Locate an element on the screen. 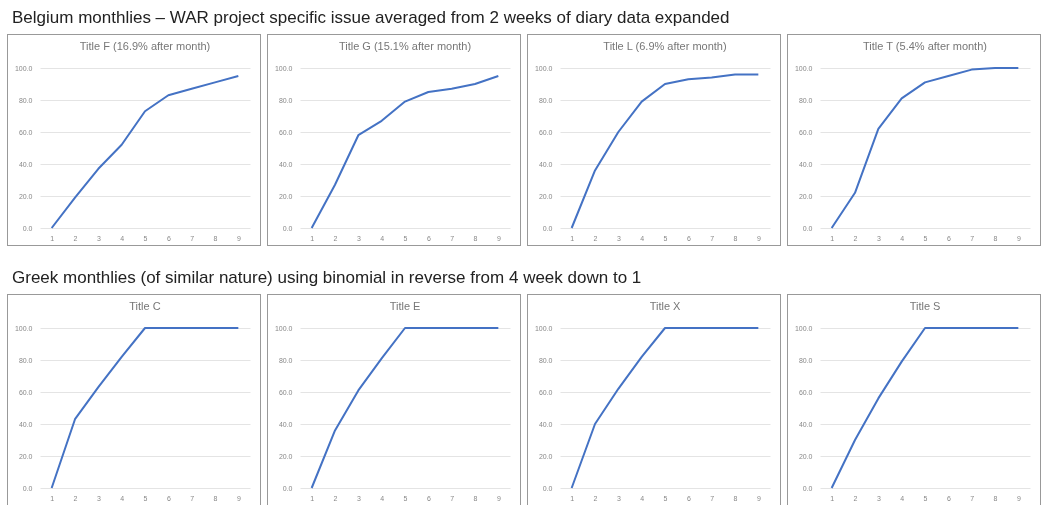  chart-title: Title F (16.9% after month) is located at coordinates (145, 46).